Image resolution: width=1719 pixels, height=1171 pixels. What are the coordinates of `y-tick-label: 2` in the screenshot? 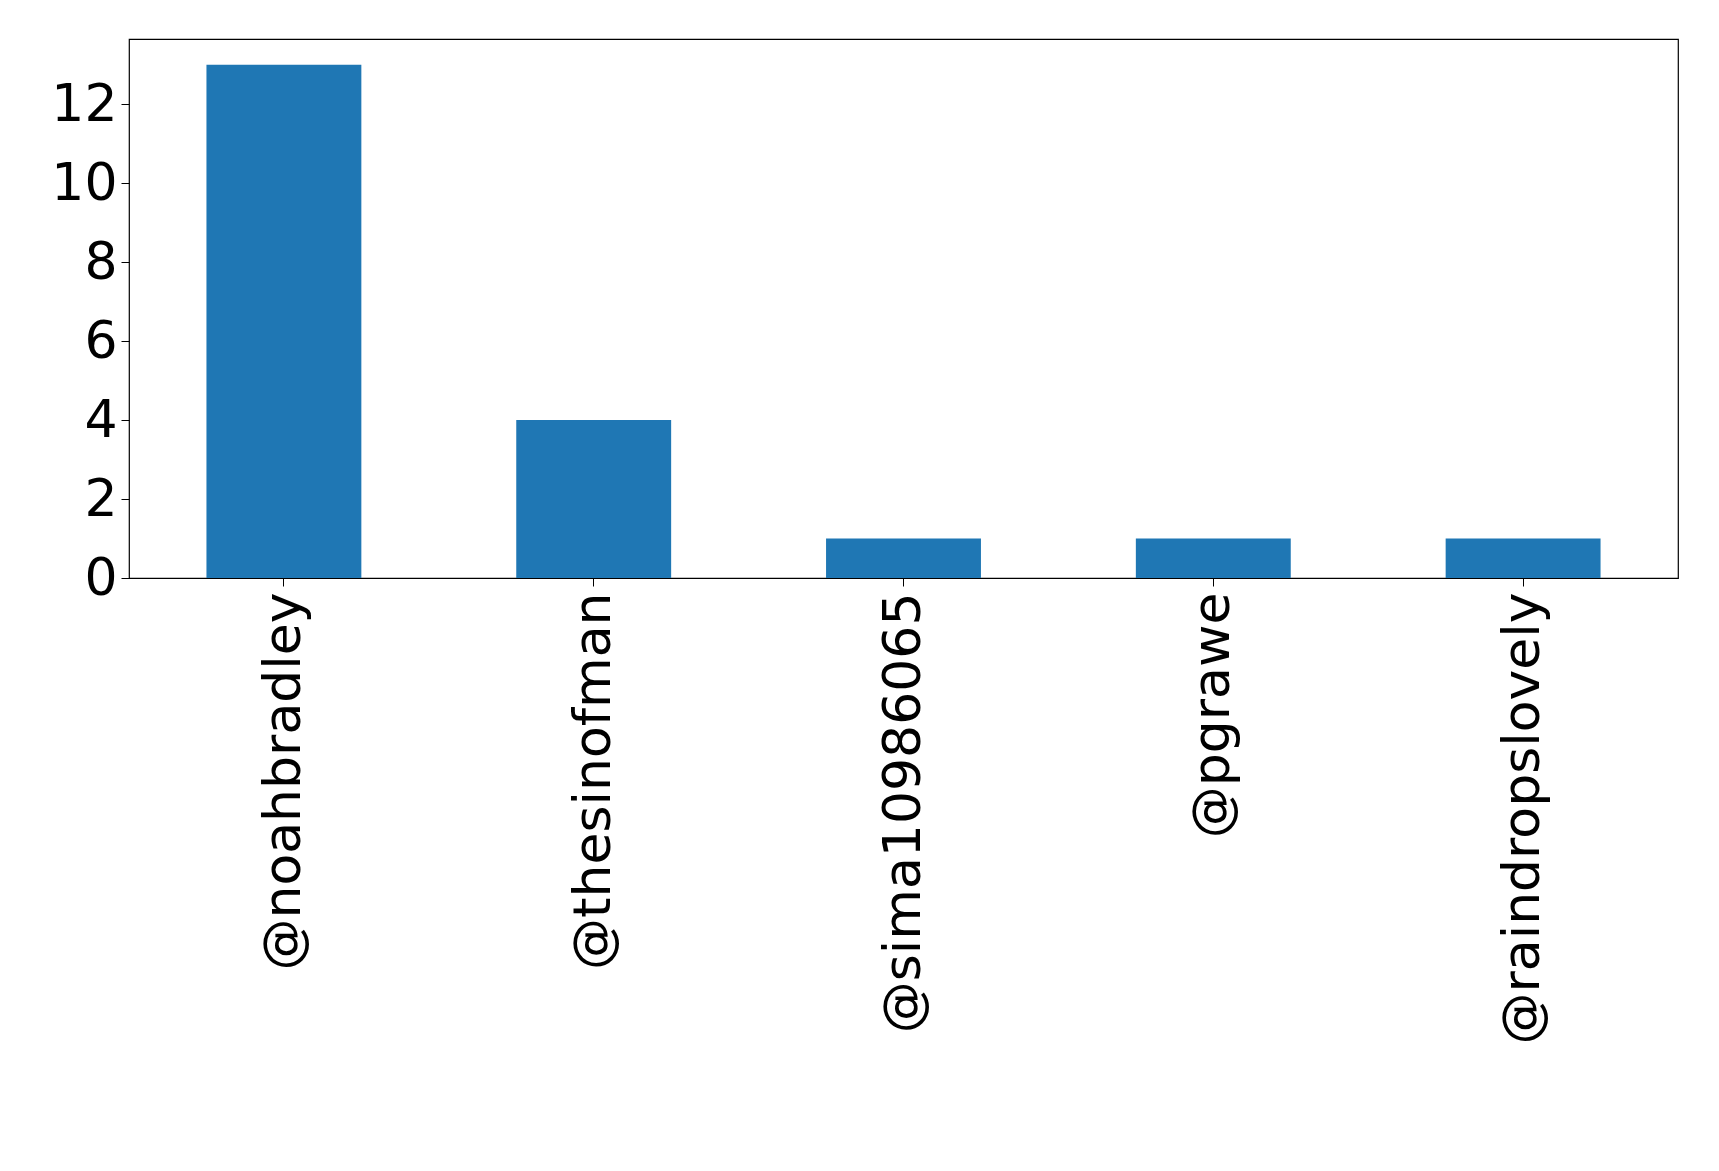 It's located at (101, 497).